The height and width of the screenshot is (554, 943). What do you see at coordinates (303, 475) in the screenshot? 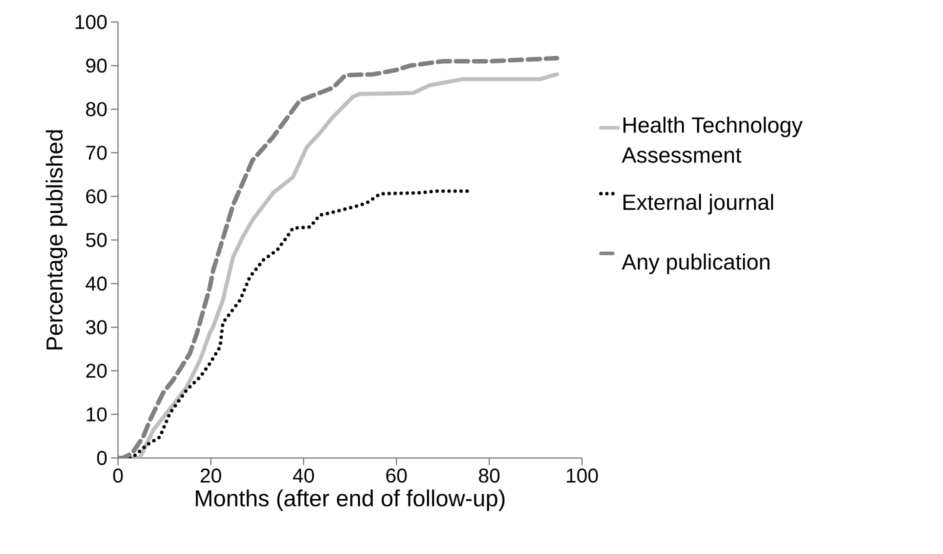
I see `x-tick-label: 40` at bounding box center [303, 475].